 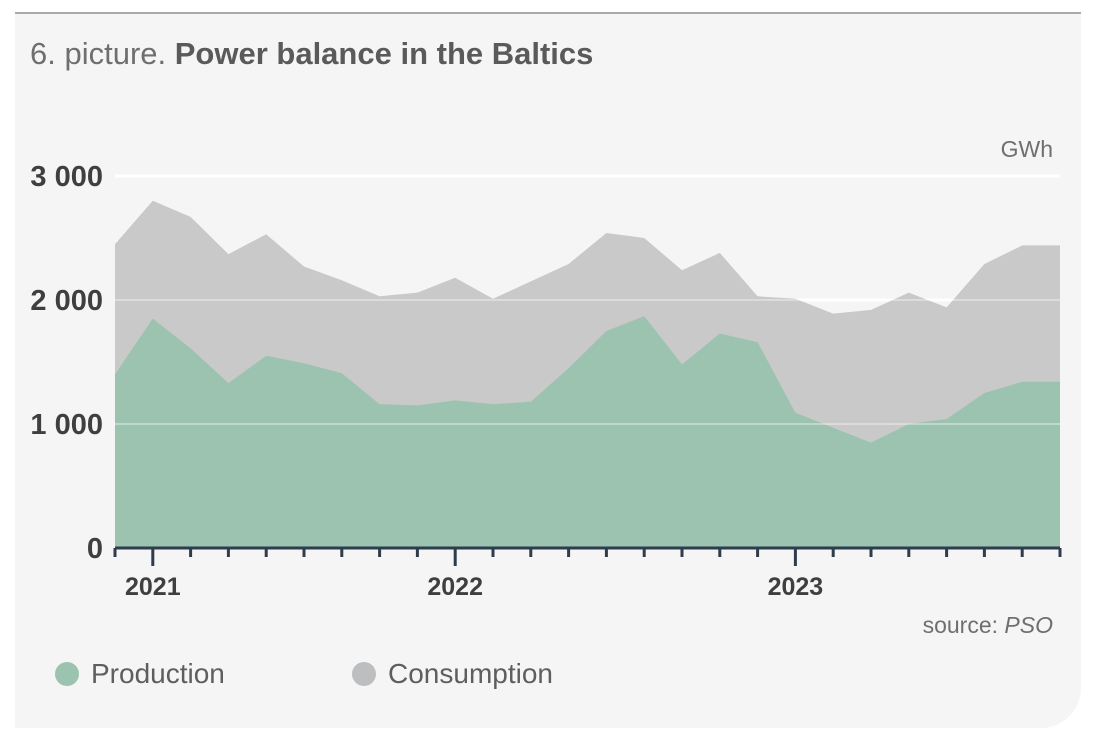 I want to click on legend-label-production: Production, so click(x=158, y=673).